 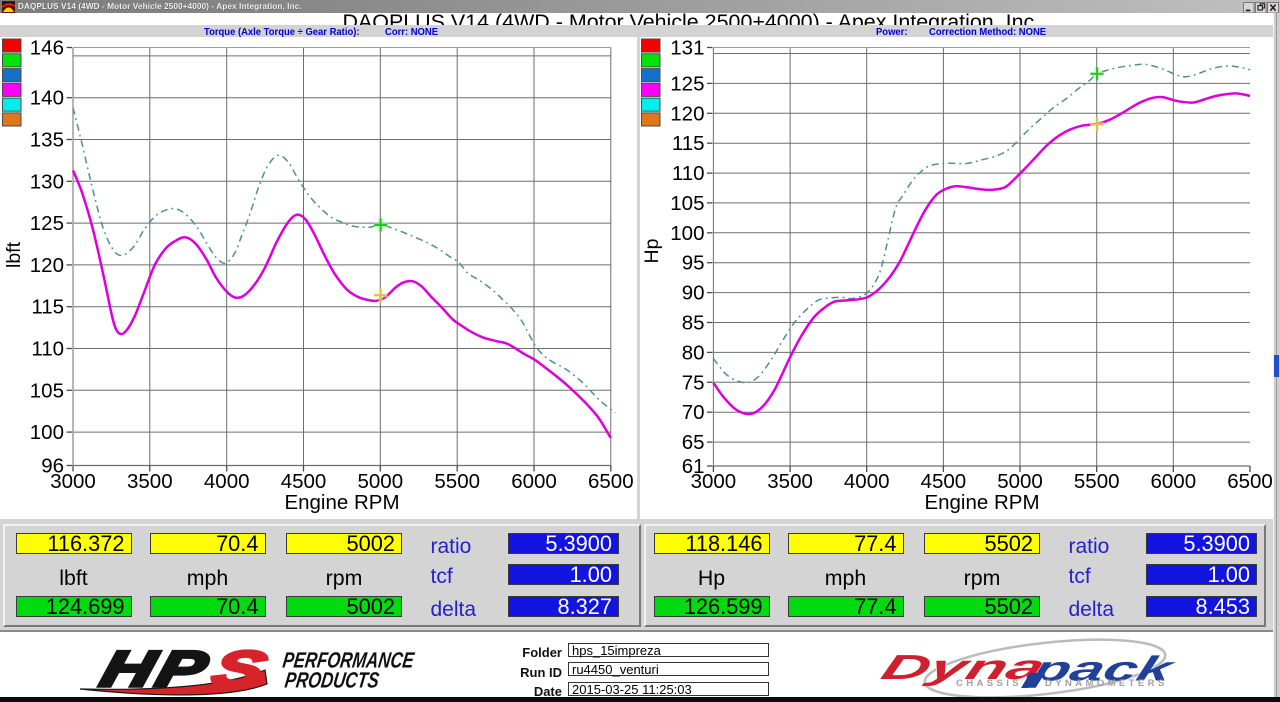 What do you see at coordinates (963, 667) in the screenshot?
I see `svg-text: Dyna` at bounding box center [963, 667].